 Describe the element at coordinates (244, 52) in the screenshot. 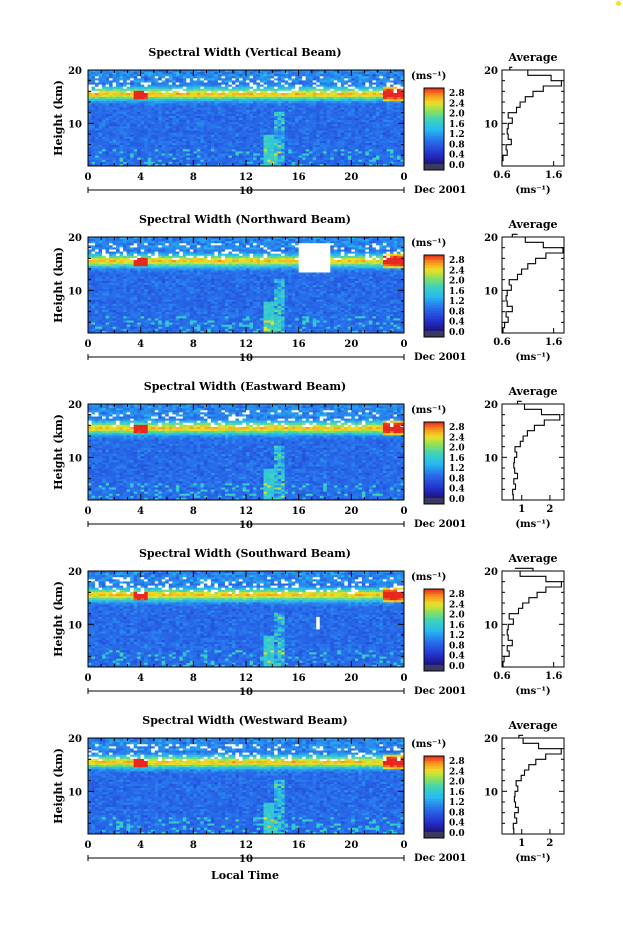

I see `panel-title: Spectral Width (Vertical Beam)` at that location.